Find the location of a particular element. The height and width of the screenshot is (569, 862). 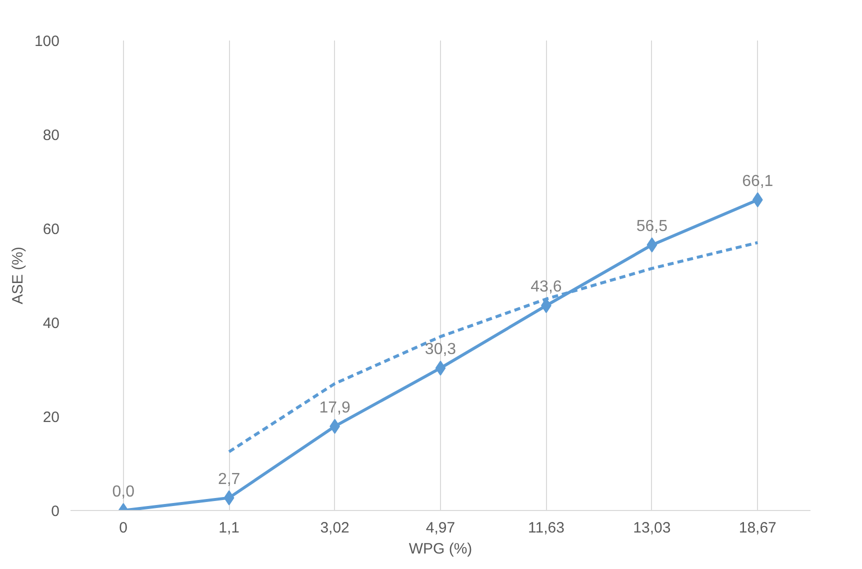

data-label: 56,5 is located at coordinates (652, 226).